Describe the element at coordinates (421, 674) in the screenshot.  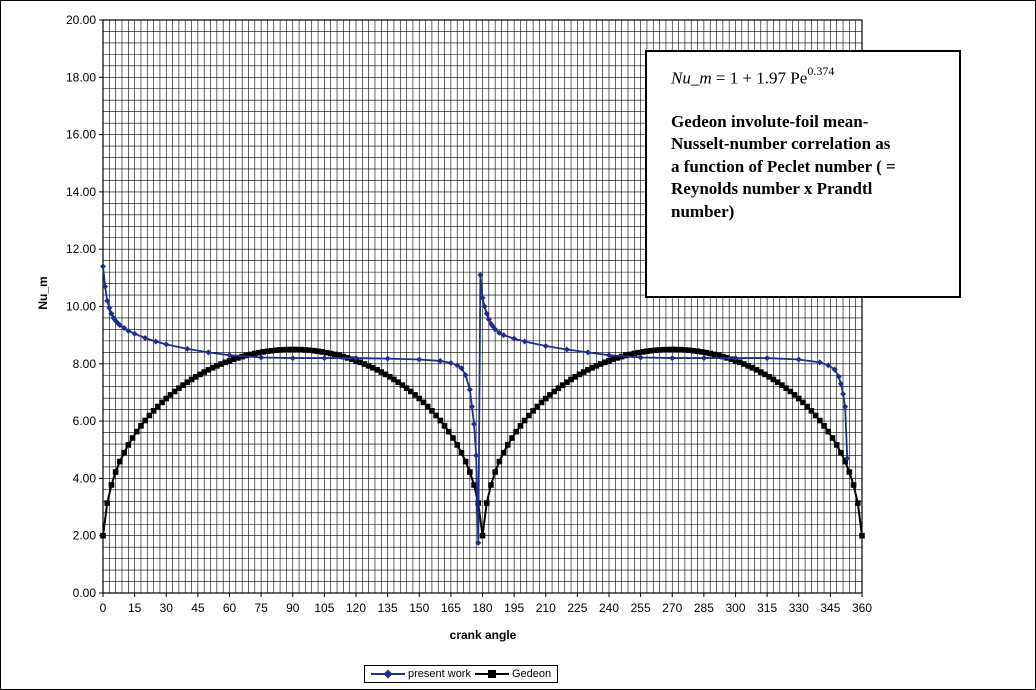
I see `legend-item-present-work: present work` at that location.